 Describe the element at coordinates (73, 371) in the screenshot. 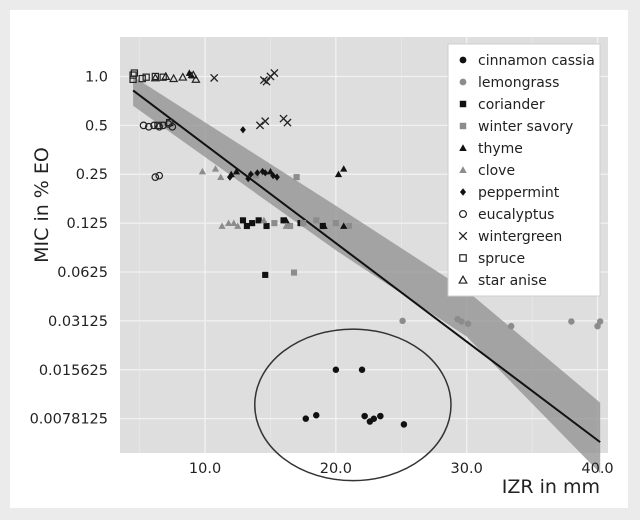

I see `y-tick-label: 0.015625` at that location.